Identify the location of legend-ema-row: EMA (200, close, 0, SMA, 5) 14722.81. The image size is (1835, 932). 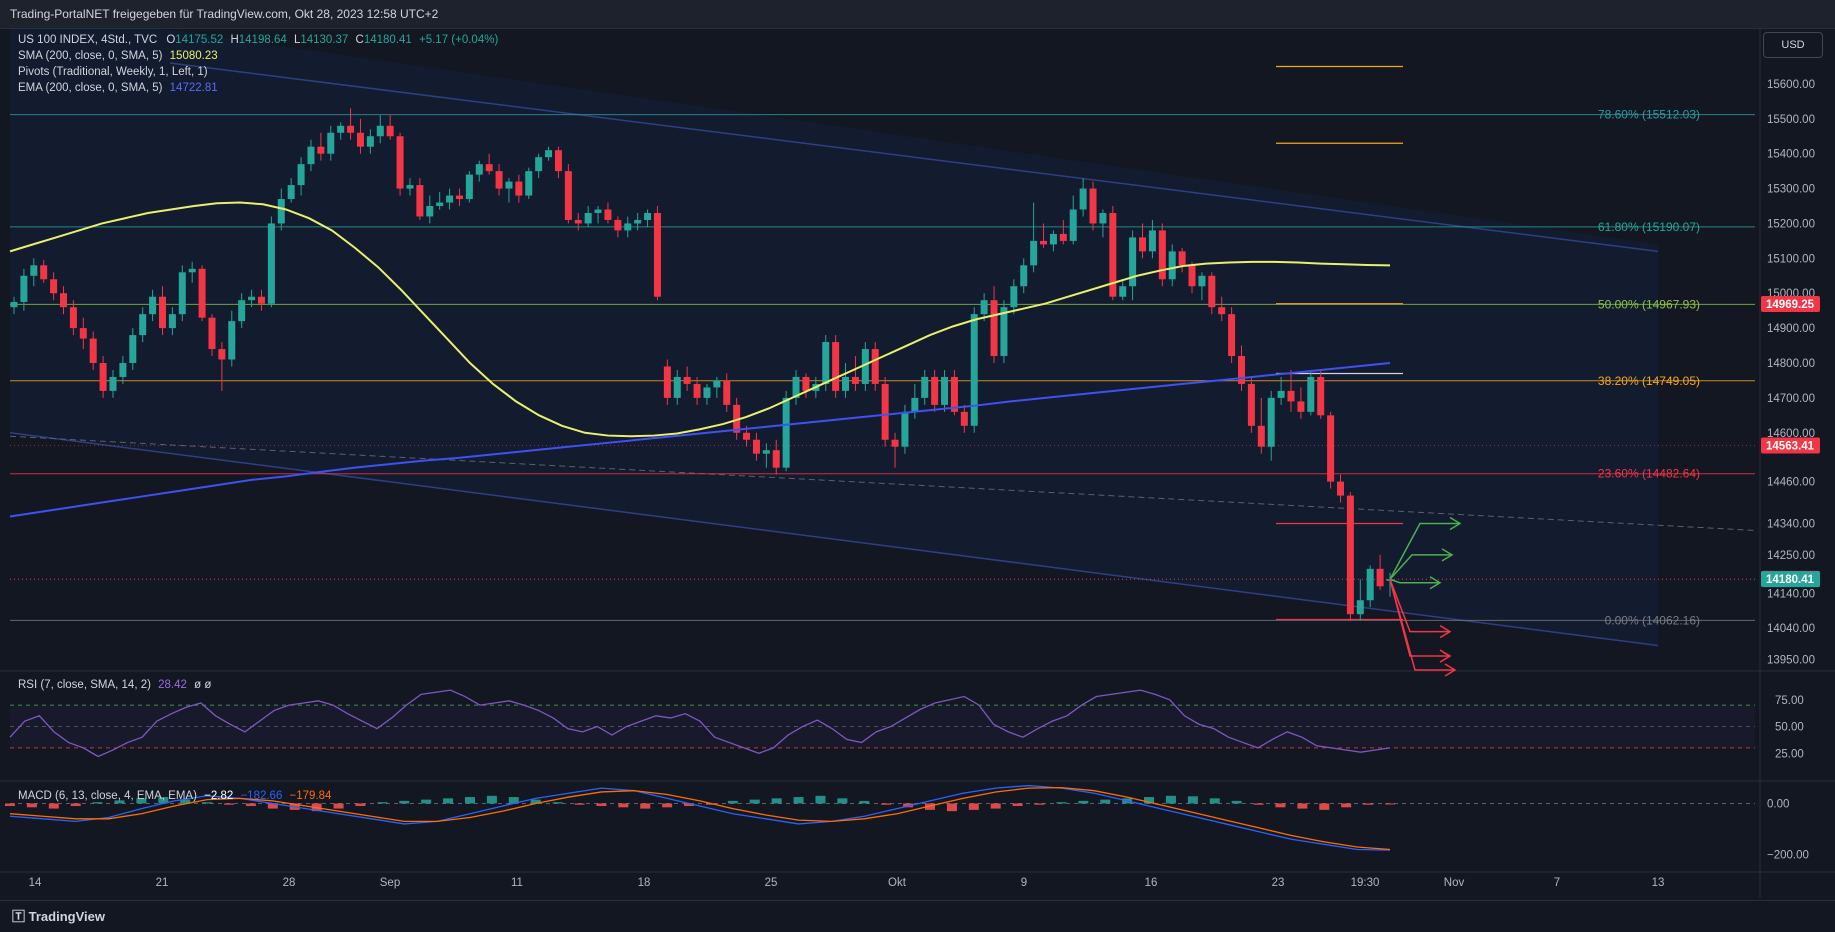
(118, 88).